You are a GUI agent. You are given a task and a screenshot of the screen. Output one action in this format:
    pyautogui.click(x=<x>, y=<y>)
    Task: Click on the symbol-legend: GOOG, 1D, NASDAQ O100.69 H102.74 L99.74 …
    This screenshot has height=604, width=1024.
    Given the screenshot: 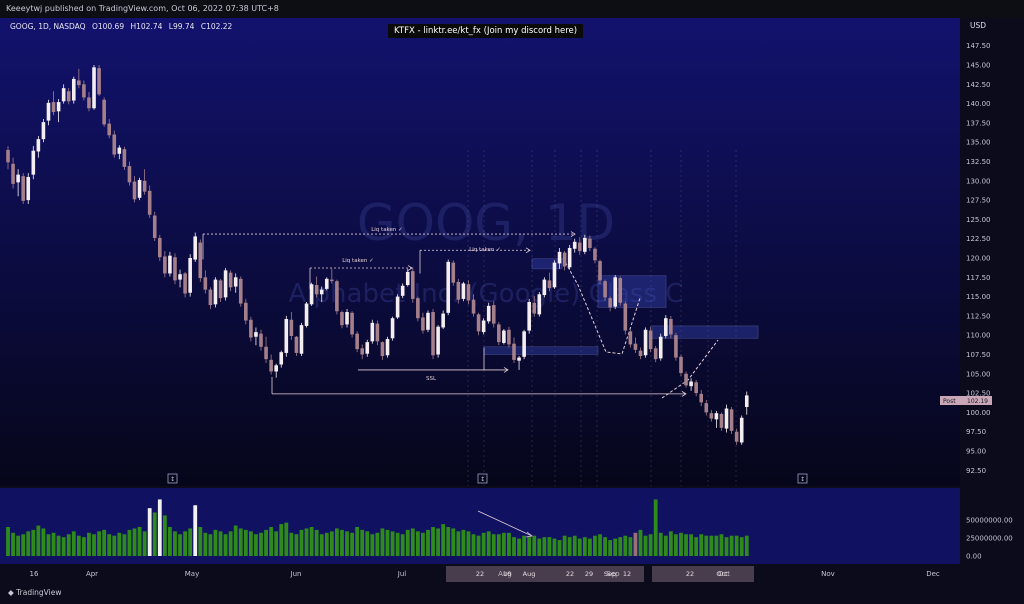 What is the action you would take?
    pyautogui.click(x=123, y=26)
    